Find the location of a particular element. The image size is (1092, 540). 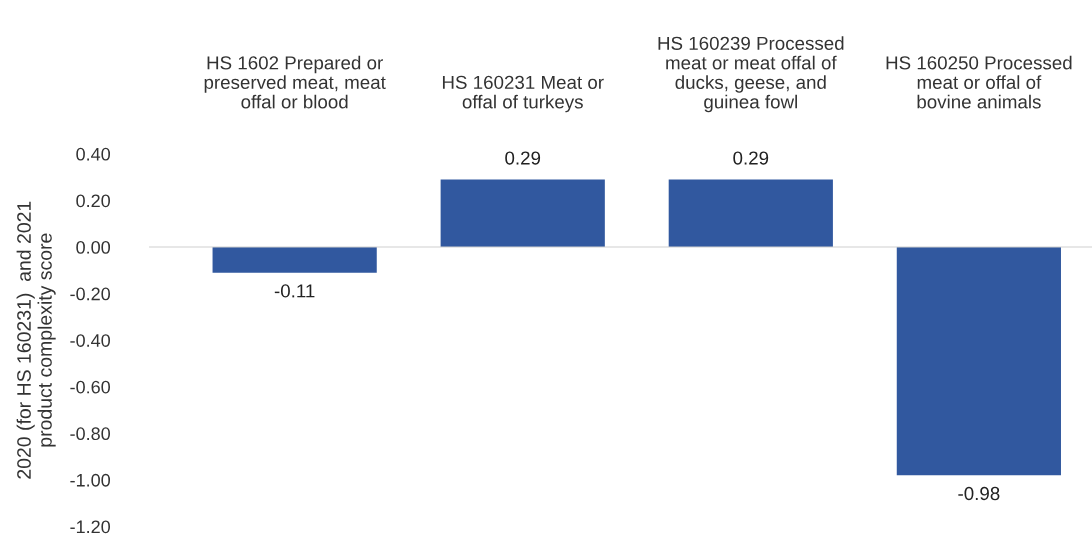

y-tick-label: -0.40 is located at coordinates (90, 340).